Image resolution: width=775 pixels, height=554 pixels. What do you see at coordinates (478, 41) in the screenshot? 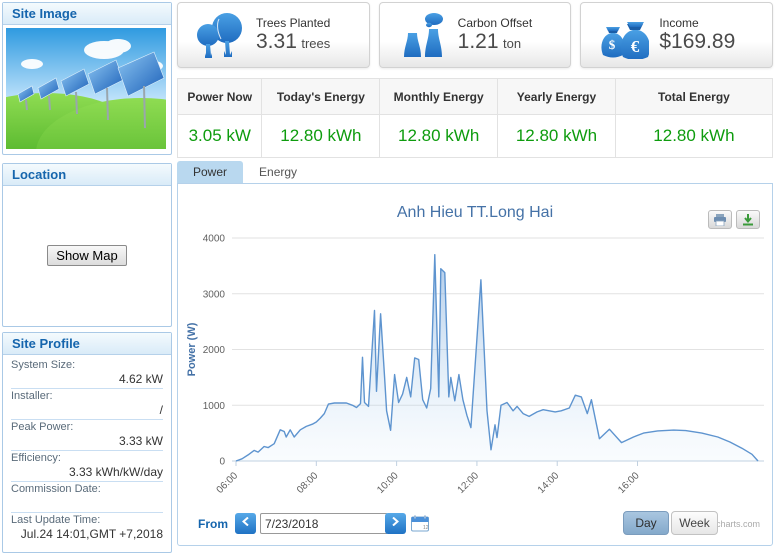
I see `stat-value: 1.21` at bounding box center [478, 41].